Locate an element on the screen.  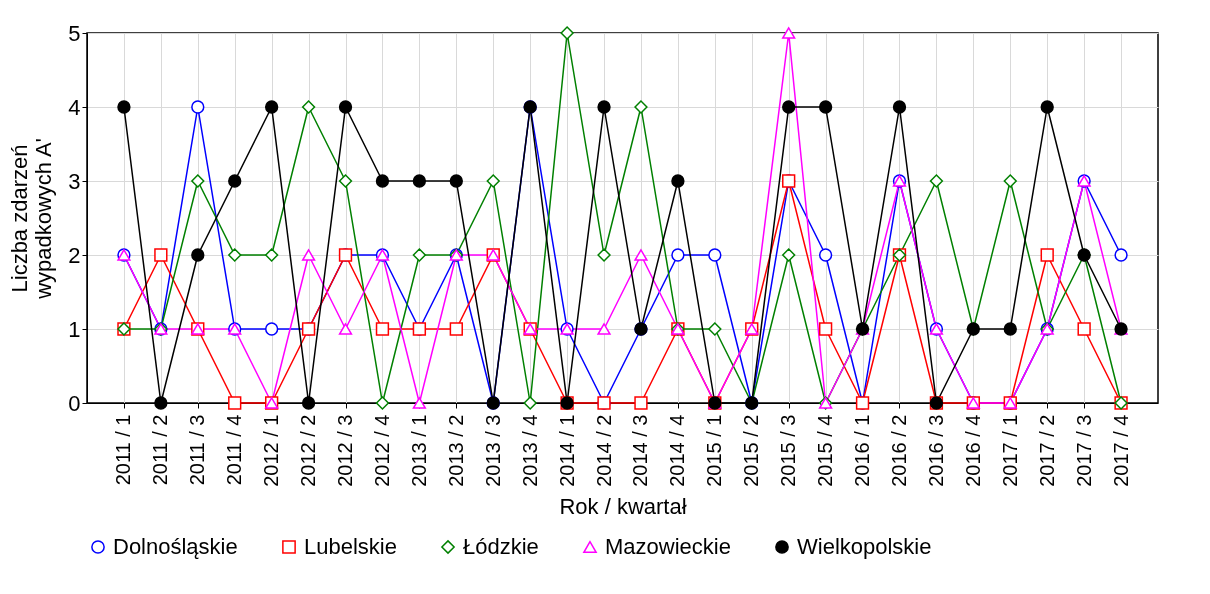
x-tick-label: 2011 / 2 is located at coordinates (160, 450).